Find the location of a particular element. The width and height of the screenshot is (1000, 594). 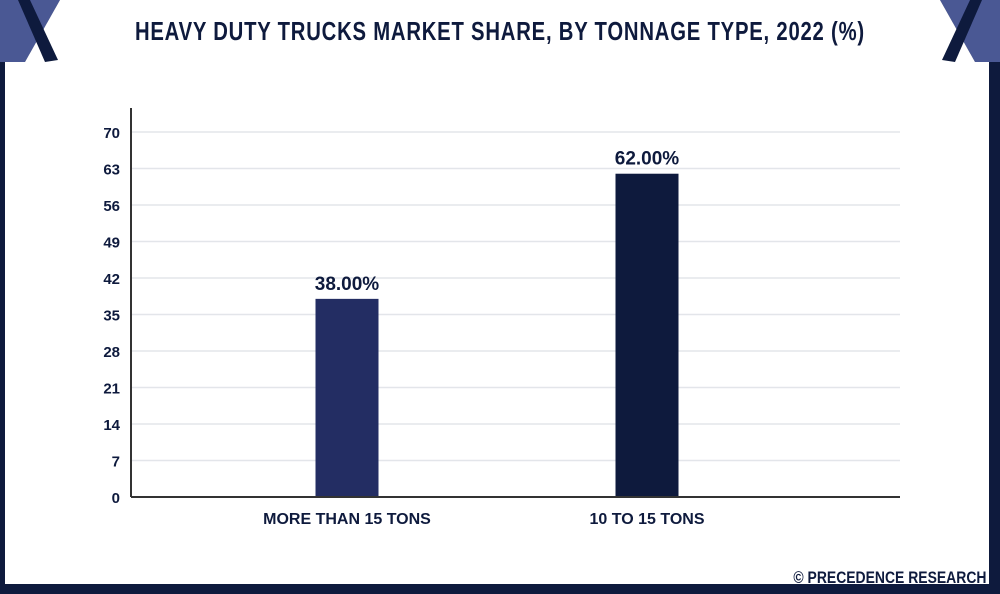

y-tick-label: 21 is located at coordinates (111, 389).